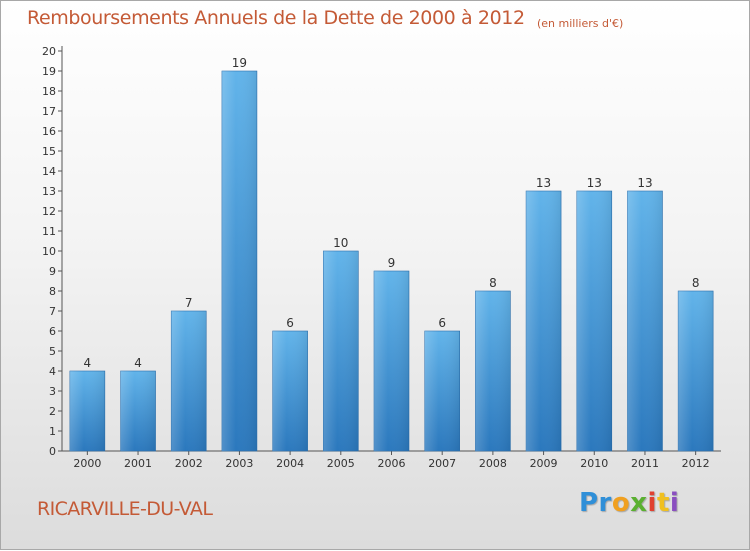 The image size is (750, 551). I want to click on commune-name: RICARVILLE-DU-VAL, so click(125, 509).